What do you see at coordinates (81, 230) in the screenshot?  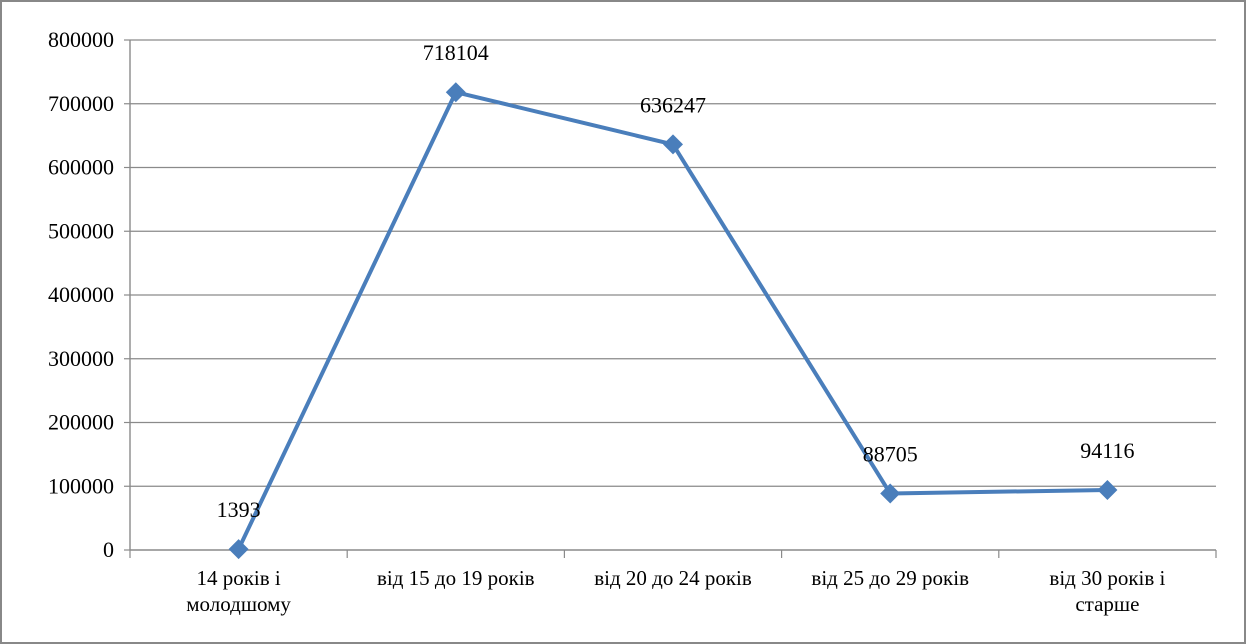 I see `y-tick-label-500000: 500000` at bounding box center [81, 230].